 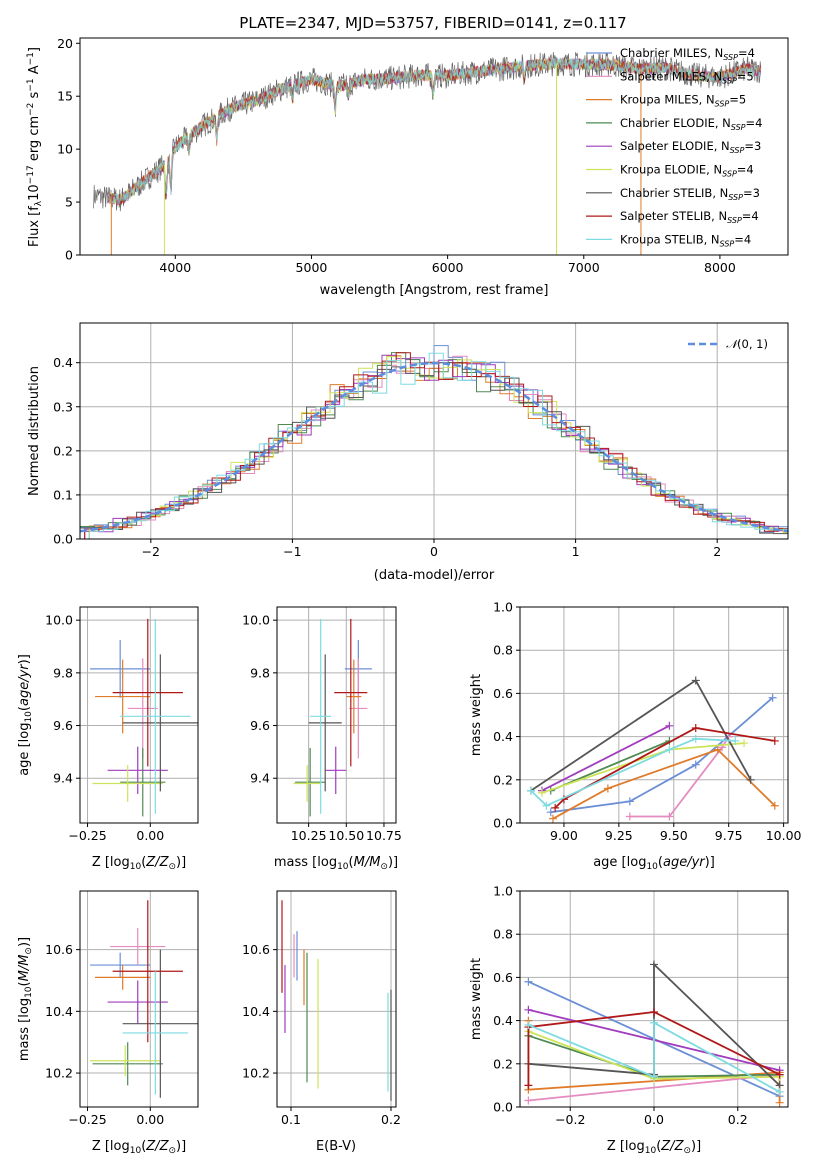 What do you see at coordinates (256, 1011) in the screenshot?
I see `y-tick-label: 10.4` at bounding box center [256, 1011].